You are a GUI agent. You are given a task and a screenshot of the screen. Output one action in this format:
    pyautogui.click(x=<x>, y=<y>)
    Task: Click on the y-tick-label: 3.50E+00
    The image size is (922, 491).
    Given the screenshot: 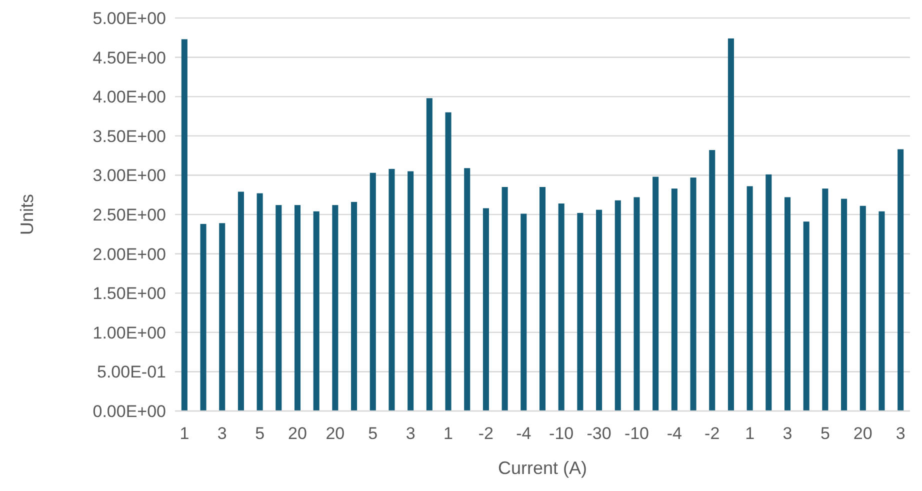 What is the action you would take?
    pyautogui.click(x=129, y=136)
    